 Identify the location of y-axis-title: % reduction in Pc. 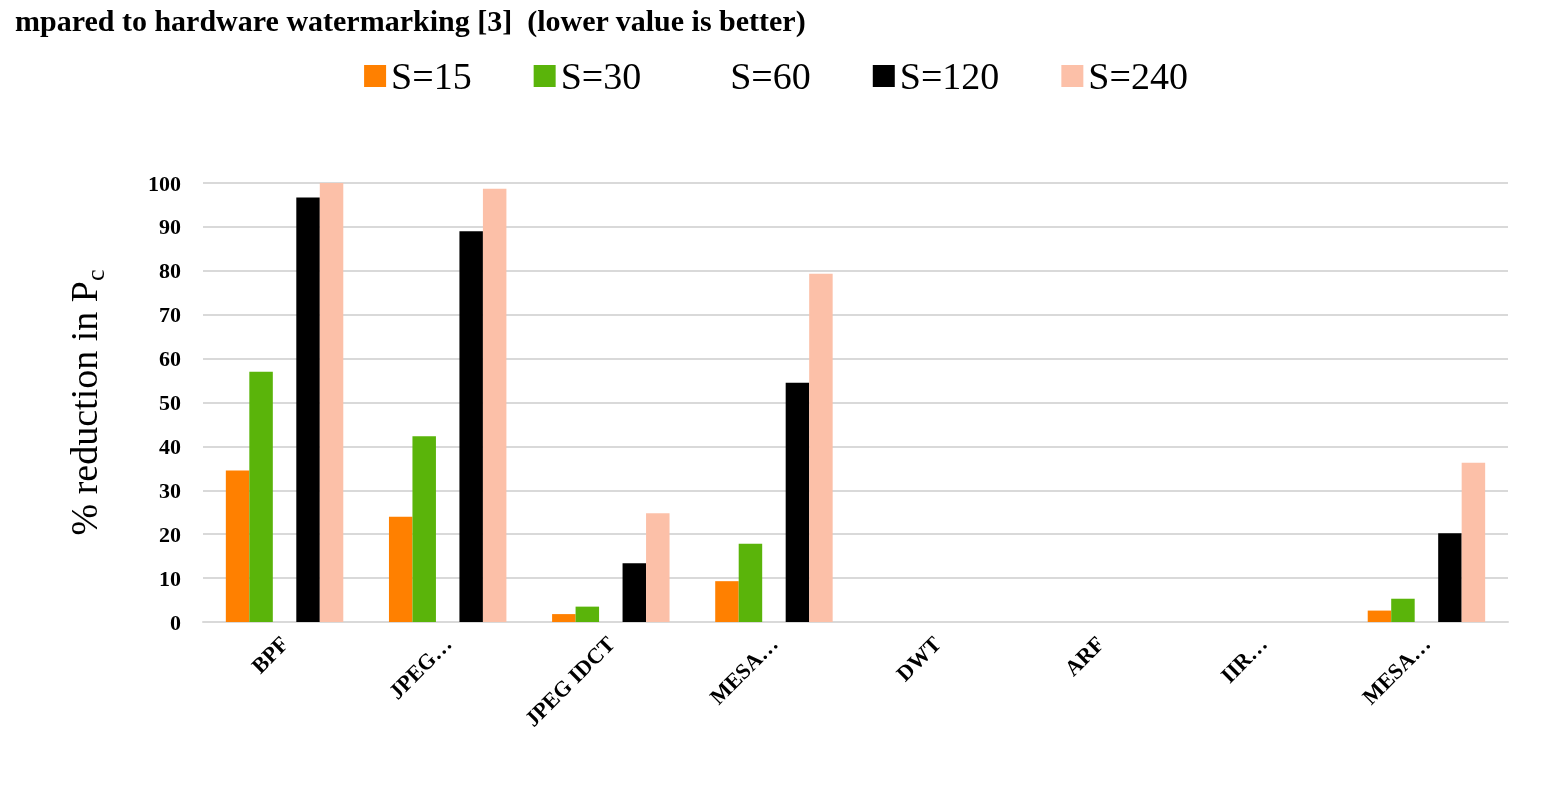
(86, 402).